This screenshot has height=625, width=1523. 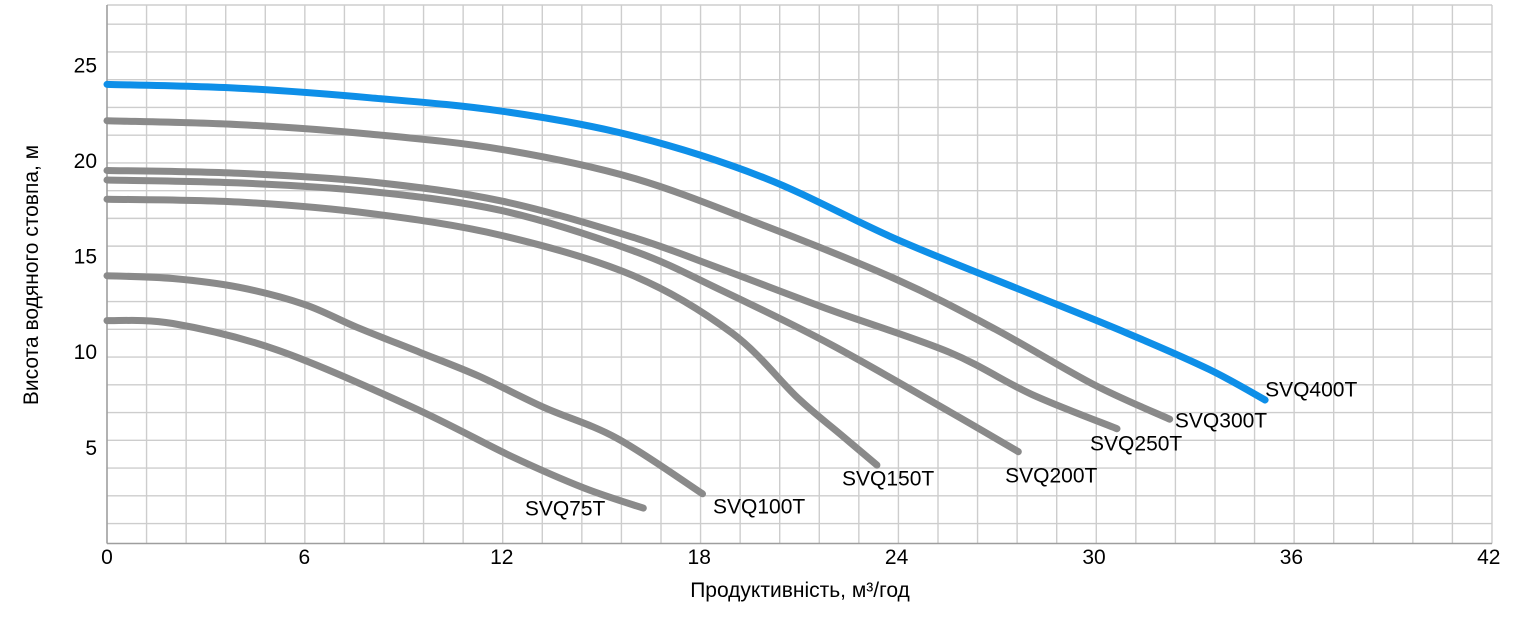 What do you see at coordinates (91, 448) in the screenshot?
I see `y-tick-label: 5` at bounding box center [91, 448].